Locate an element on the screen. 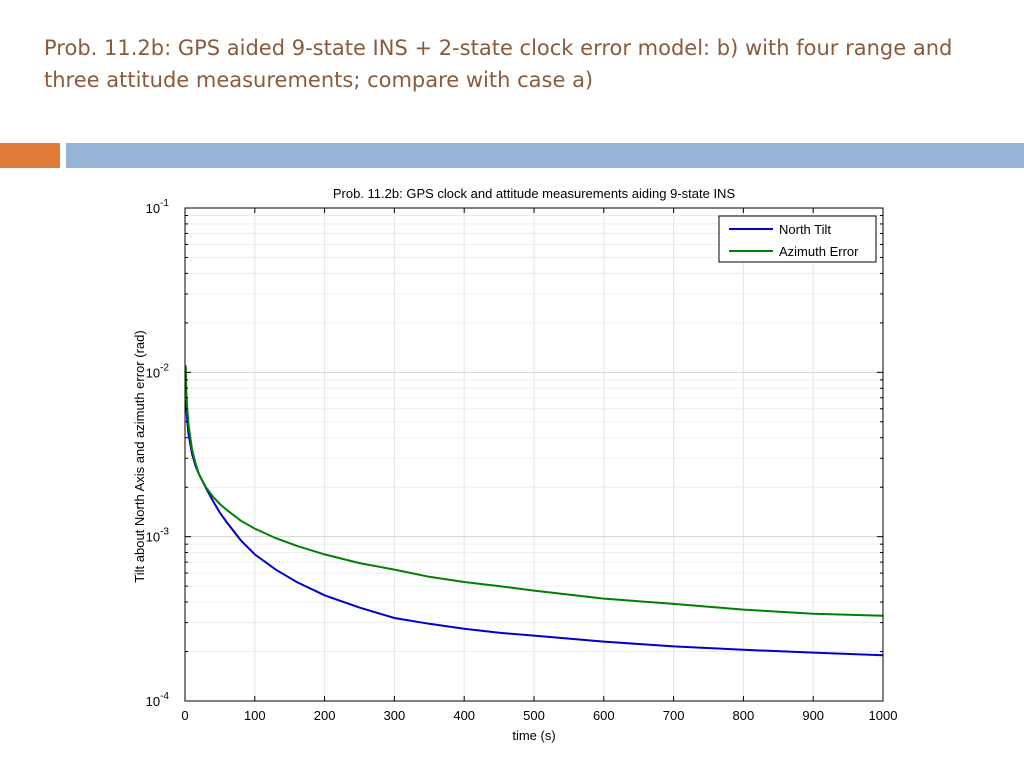 The width and height of the screenshot is (1024, 768). legend-box is located at coordinates (797, 239).